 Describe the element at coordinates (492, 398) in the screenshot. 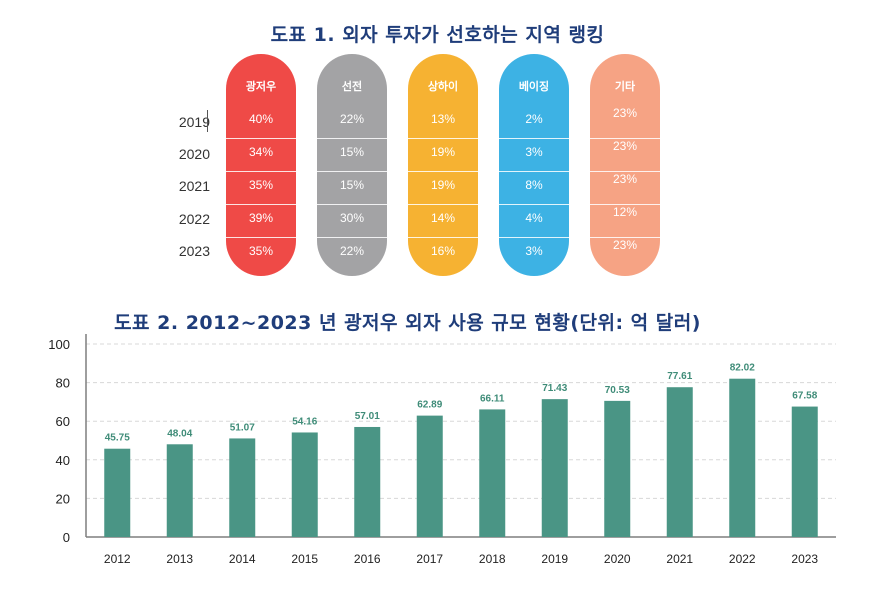

I see `data-label: 66.11` at that location.